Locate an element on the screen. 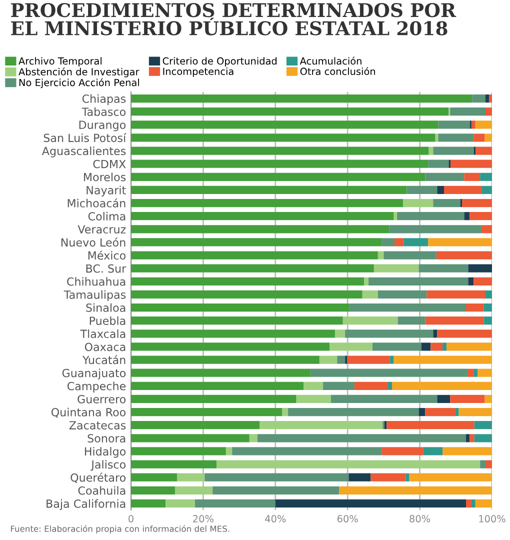 The height and width of the screenshot is (540, 510). y-tick-label: BC. Sur is located at coordinates (106, 268).